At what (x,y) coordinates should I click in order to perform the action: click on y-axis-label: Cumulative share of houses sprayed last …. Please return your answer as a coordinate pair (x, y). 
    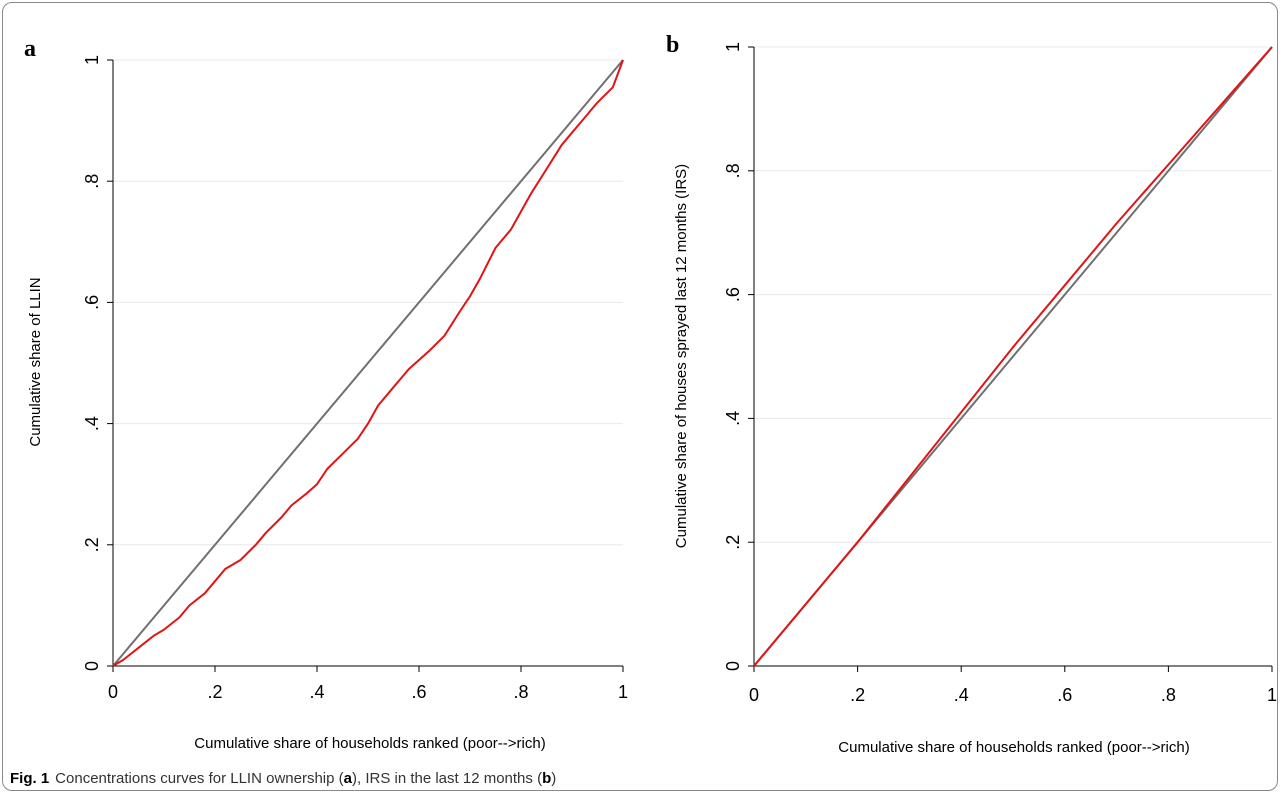
    Looking at the image, I should click on (681, 356).